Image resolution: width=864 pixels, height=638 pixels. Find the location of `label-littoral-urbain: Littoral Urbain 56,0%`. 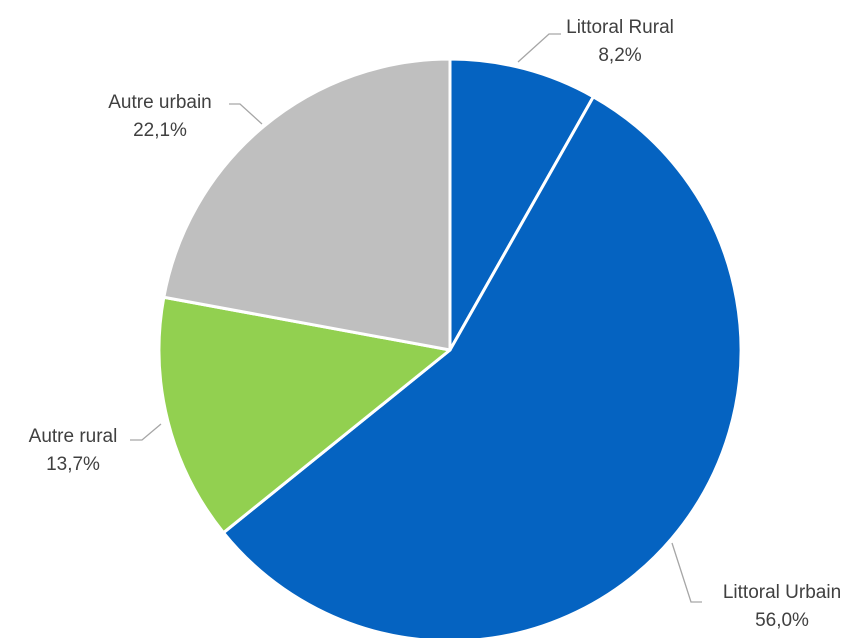

label-littoral-urbain: Littoral Urbain 56,0% is located at coordinates (782, 606).